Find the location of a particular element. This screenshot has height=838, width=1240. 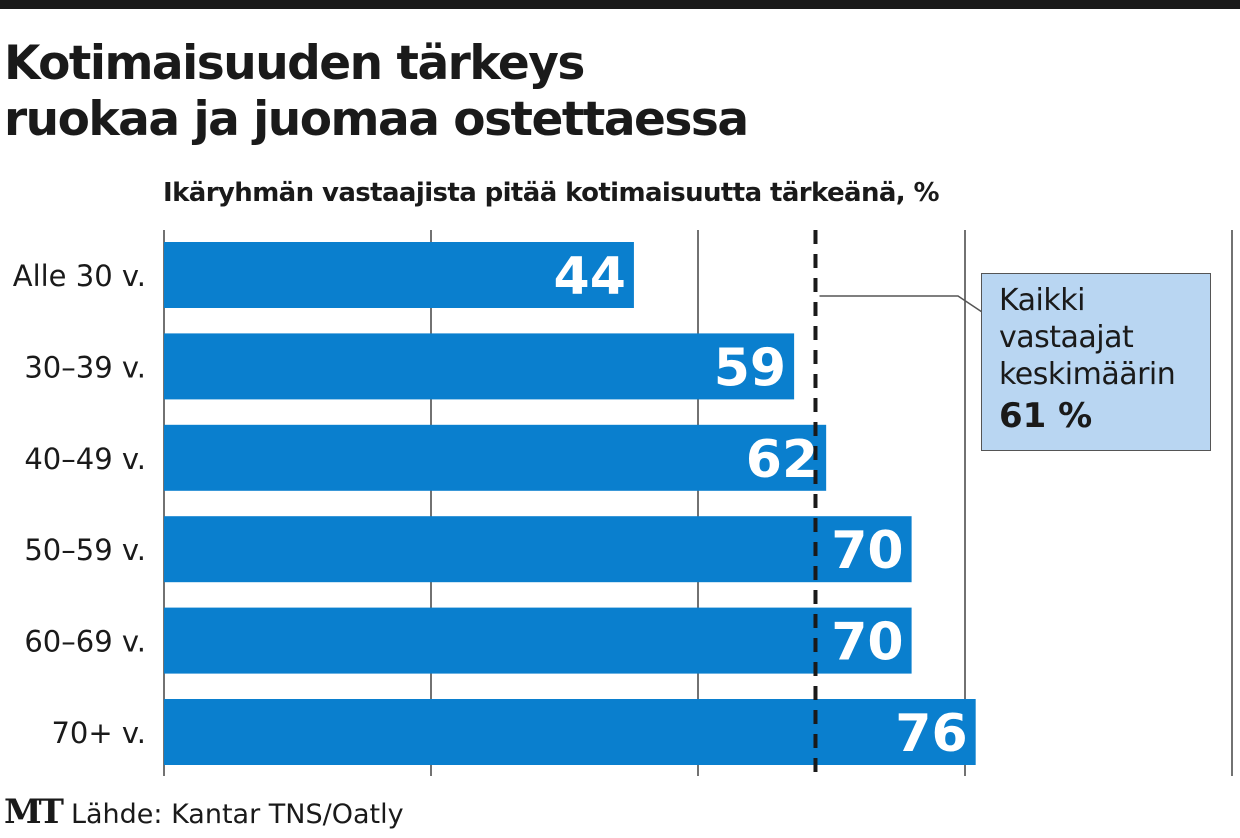

category-label-3: 50–59 v. is located at coordinates (85, 550).